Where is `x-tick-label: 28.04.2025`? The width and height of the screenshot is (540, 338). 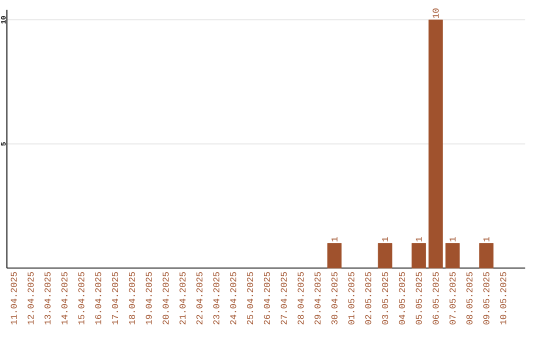 x-tick-label: 28.04.2025 is located at coordinates (301, 298).